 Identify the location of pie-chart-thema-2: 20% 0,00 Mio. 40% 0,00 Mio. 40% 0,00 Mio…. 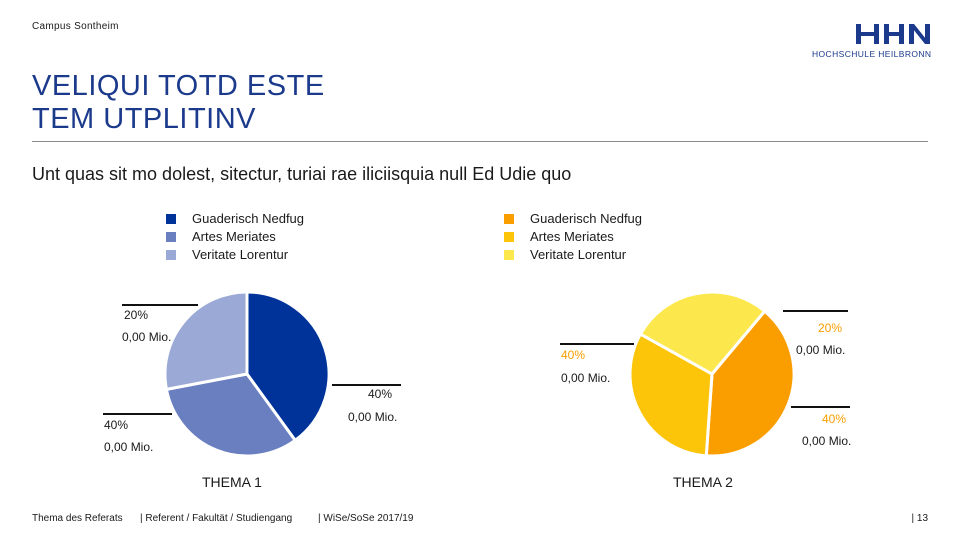
(705, 390).